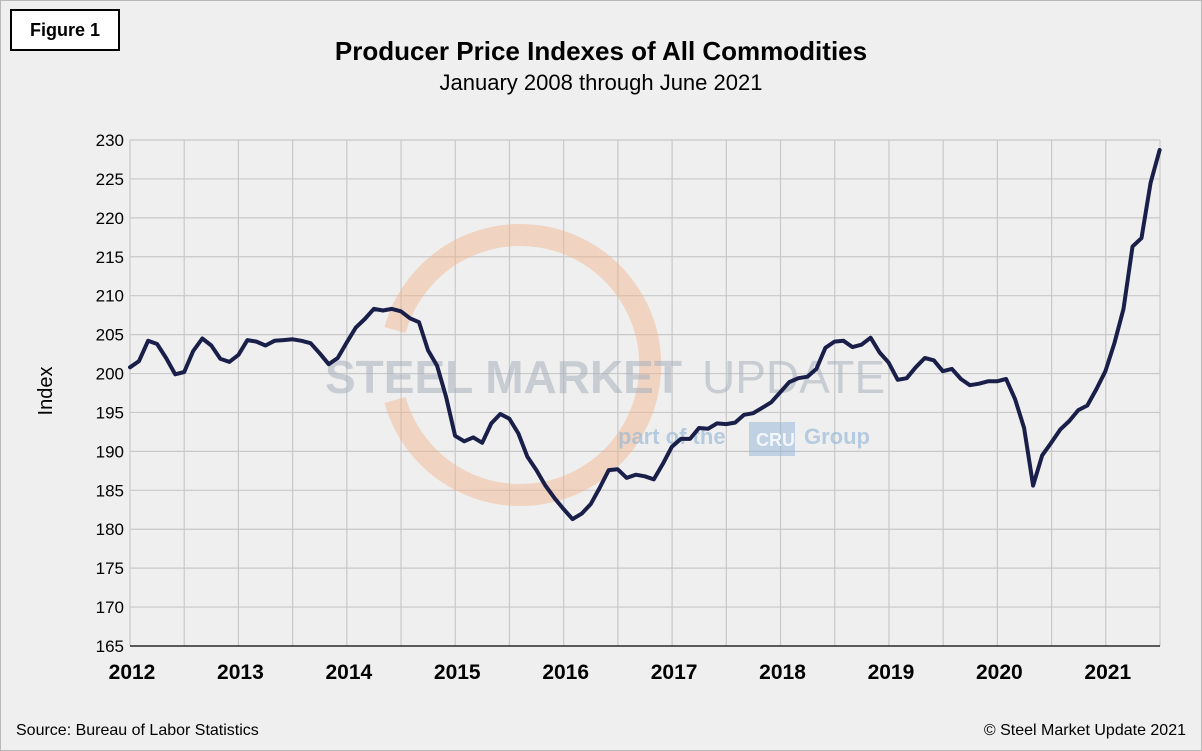 The image size is (1202, 751). Describe the element at coordinates (1107, 672) in the screenshot. I see `x-tick-label: 2021` at that location.